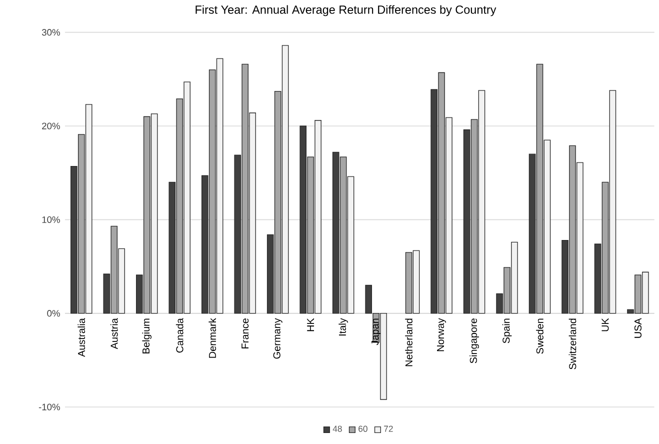 The width and height of the screenshot is (659, 444). What do you see at coordinates (277, 338) in the screenshot?
I see `x-tick-label: Germany` at bounding box center [277, 338].